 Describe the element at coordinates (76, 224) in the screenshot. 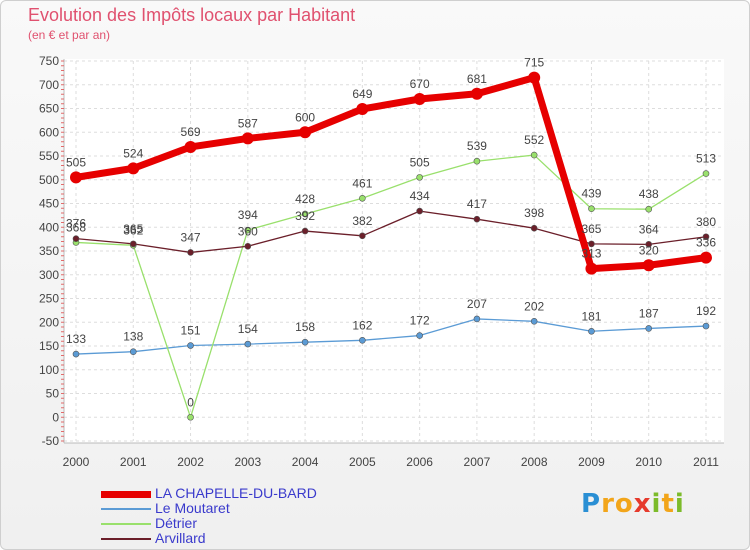

I see `data-label: 376` at that location.